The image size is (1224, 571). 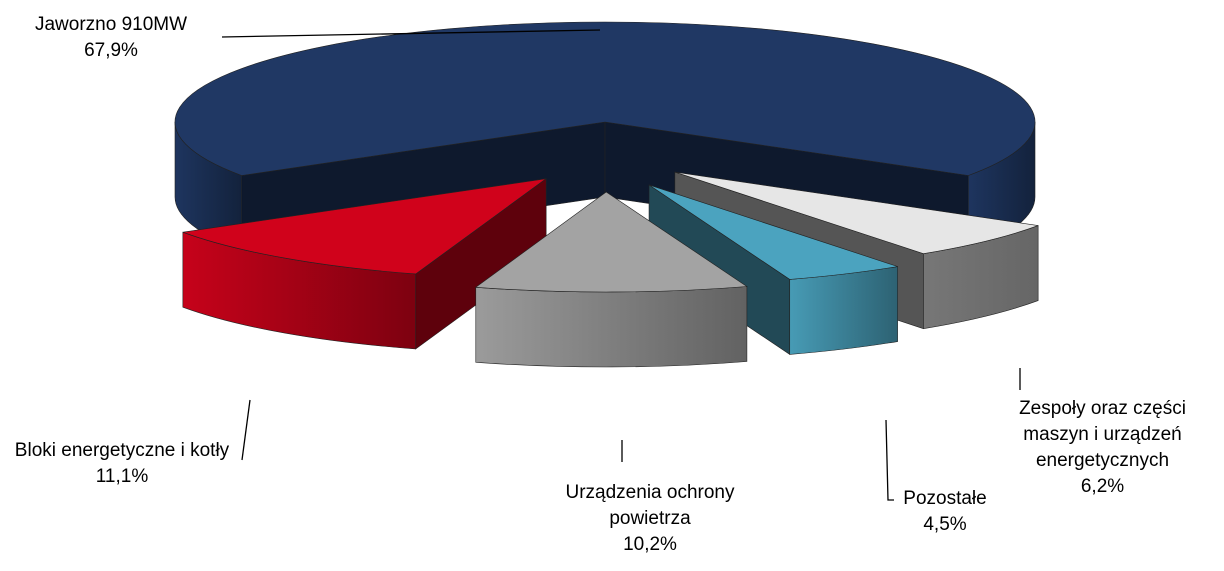 I want to click on value-label: 11,1%, so click(x=122, y=476).